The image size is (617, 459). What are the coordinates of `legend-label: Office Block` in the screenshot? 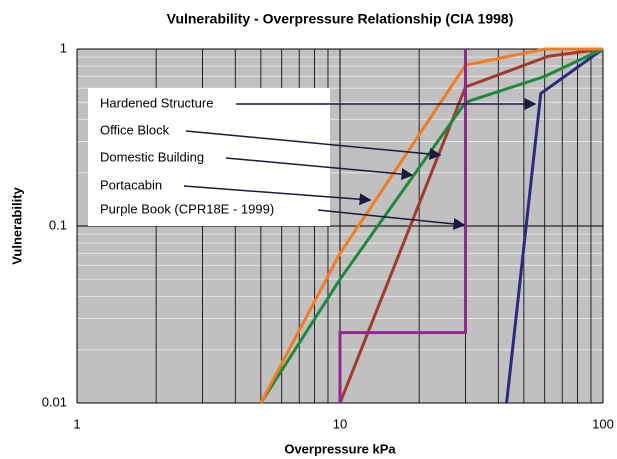 It's located at (135, 129).